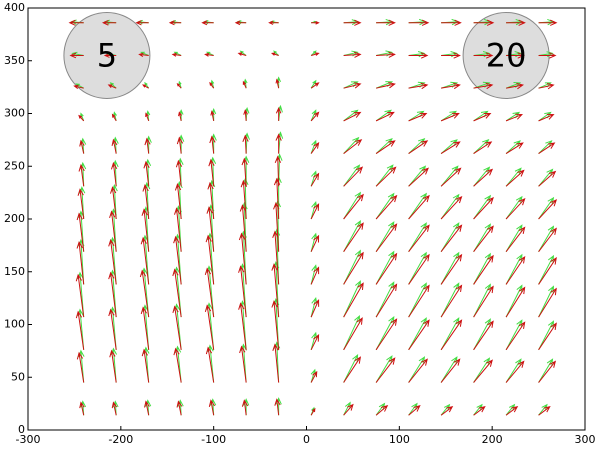  Describe the element at coordinates (399, 439) in the screenshot. I see `x-tick-label: 100` at that location.